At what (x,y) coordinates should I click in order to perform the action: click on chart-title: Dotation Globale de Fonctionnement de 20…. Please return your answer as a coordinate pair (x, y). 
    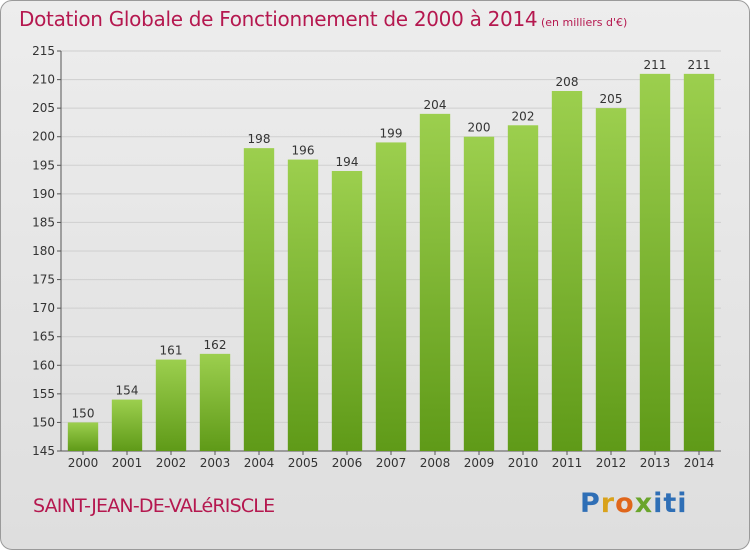
    Looking at the image, I should click on (278, 19).